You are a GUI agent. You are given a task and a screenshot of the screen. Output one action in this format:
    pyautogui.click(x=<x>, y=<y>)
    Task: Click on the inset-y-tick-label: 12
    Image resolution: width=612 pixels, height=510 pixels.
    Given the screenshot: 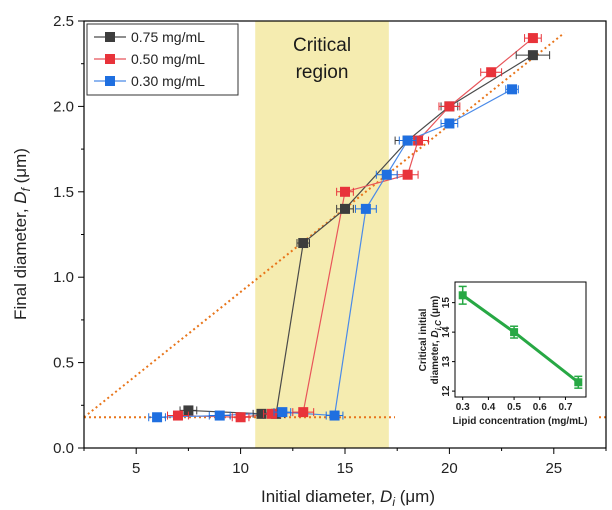 What is the action you would take?
    pyautogui.click(x=446, y=391)
    